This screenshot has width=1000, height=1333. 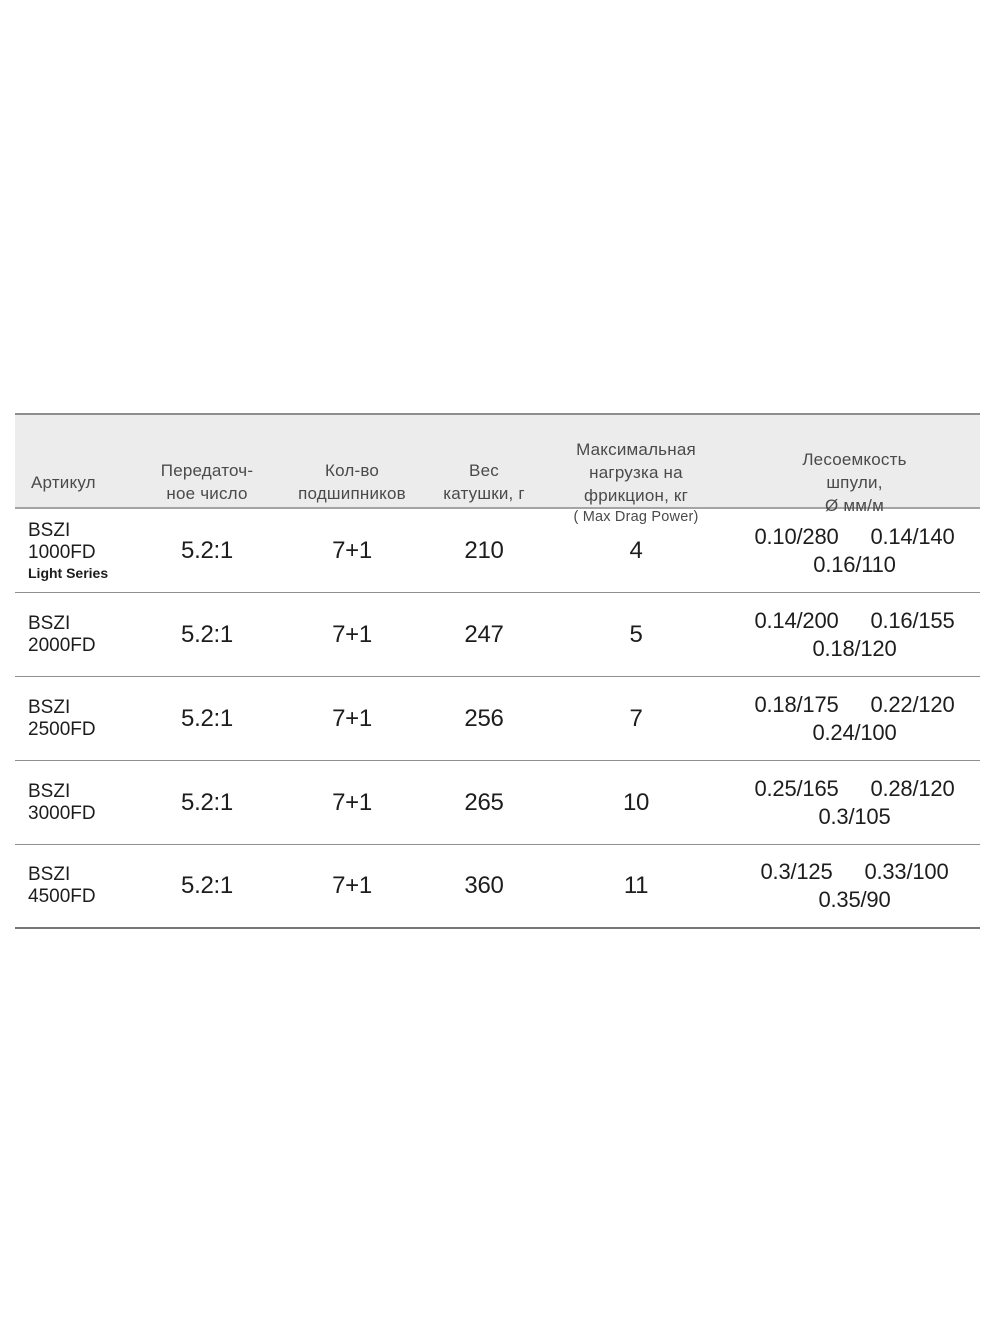 What do you see at coordinates (912, 620) in the screenshot?
I see `capacity-value-2: 0.16/155` at bounding box center [912, 620].